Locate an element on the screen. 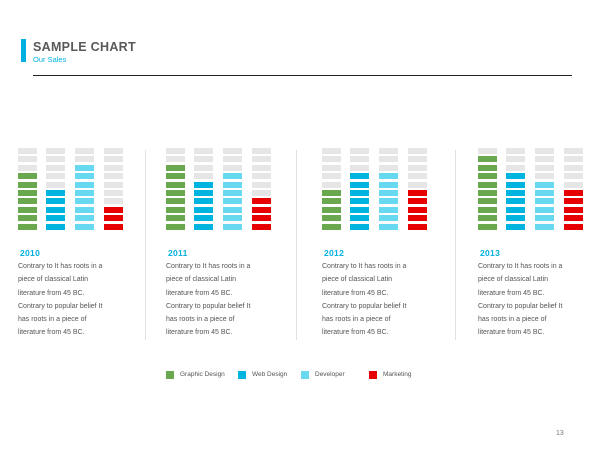 The width and height of the screenshot is (600, 450). description-line: Contrary to popular belief It is located at coordinates (364, 306).